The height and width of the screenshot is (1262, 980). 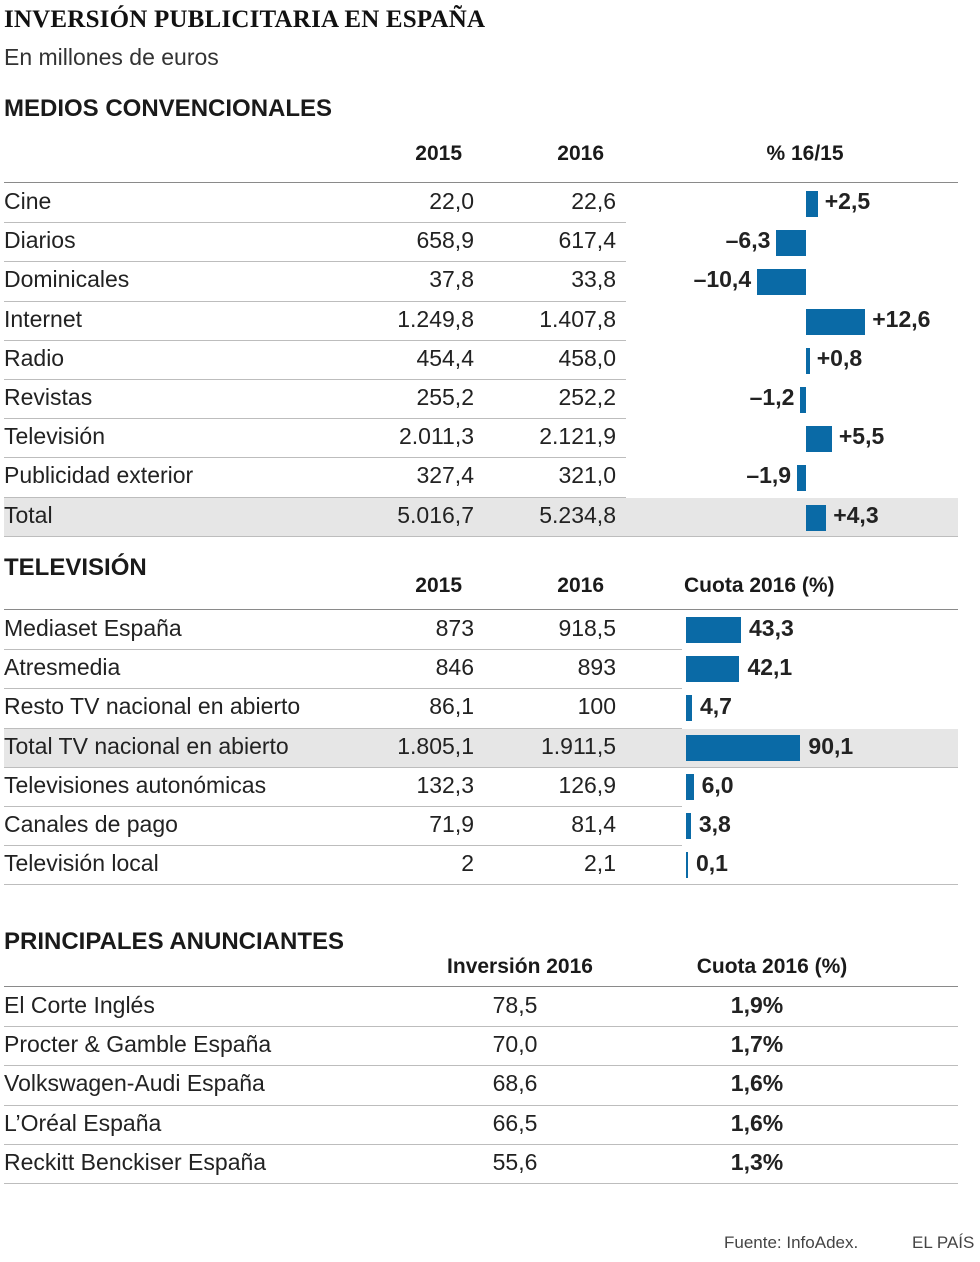 What do you see at coordinates (577, 436) in the screenshot?
I see `value-2016: 2.121,9` at bounding box center [577, 436].